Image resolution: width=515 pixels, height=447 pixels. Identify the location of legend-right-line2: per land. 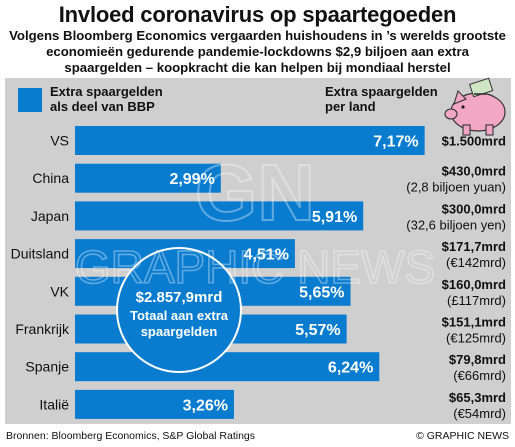
(350, 106).